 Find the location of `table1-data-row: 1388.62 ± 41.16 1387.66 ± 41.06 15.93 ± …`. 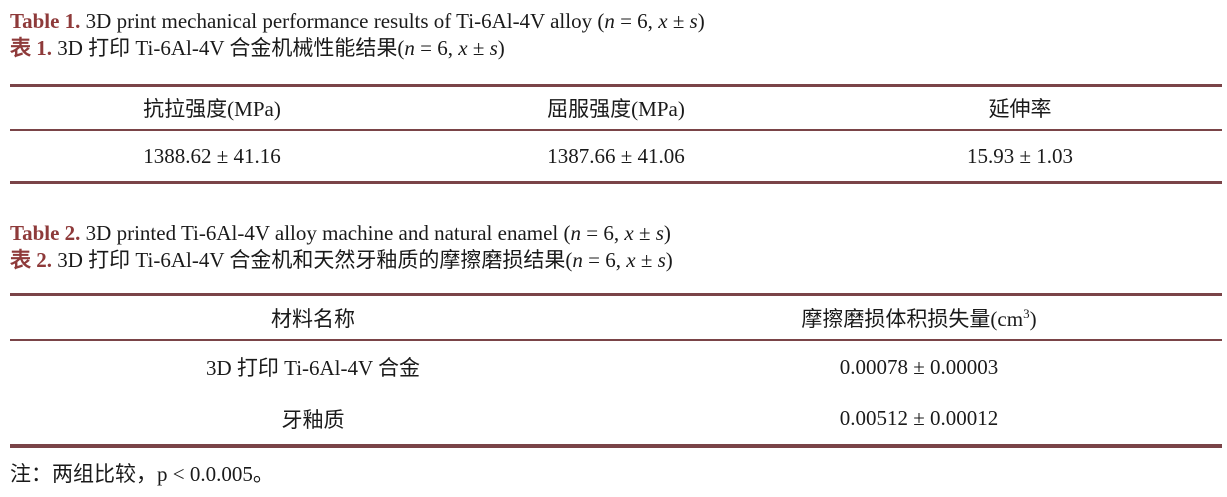

table1-data-row: 1388.62 ± 41.16 1387.66 ± 41.06 15.93 ± … is located at coordinates (616, 156).